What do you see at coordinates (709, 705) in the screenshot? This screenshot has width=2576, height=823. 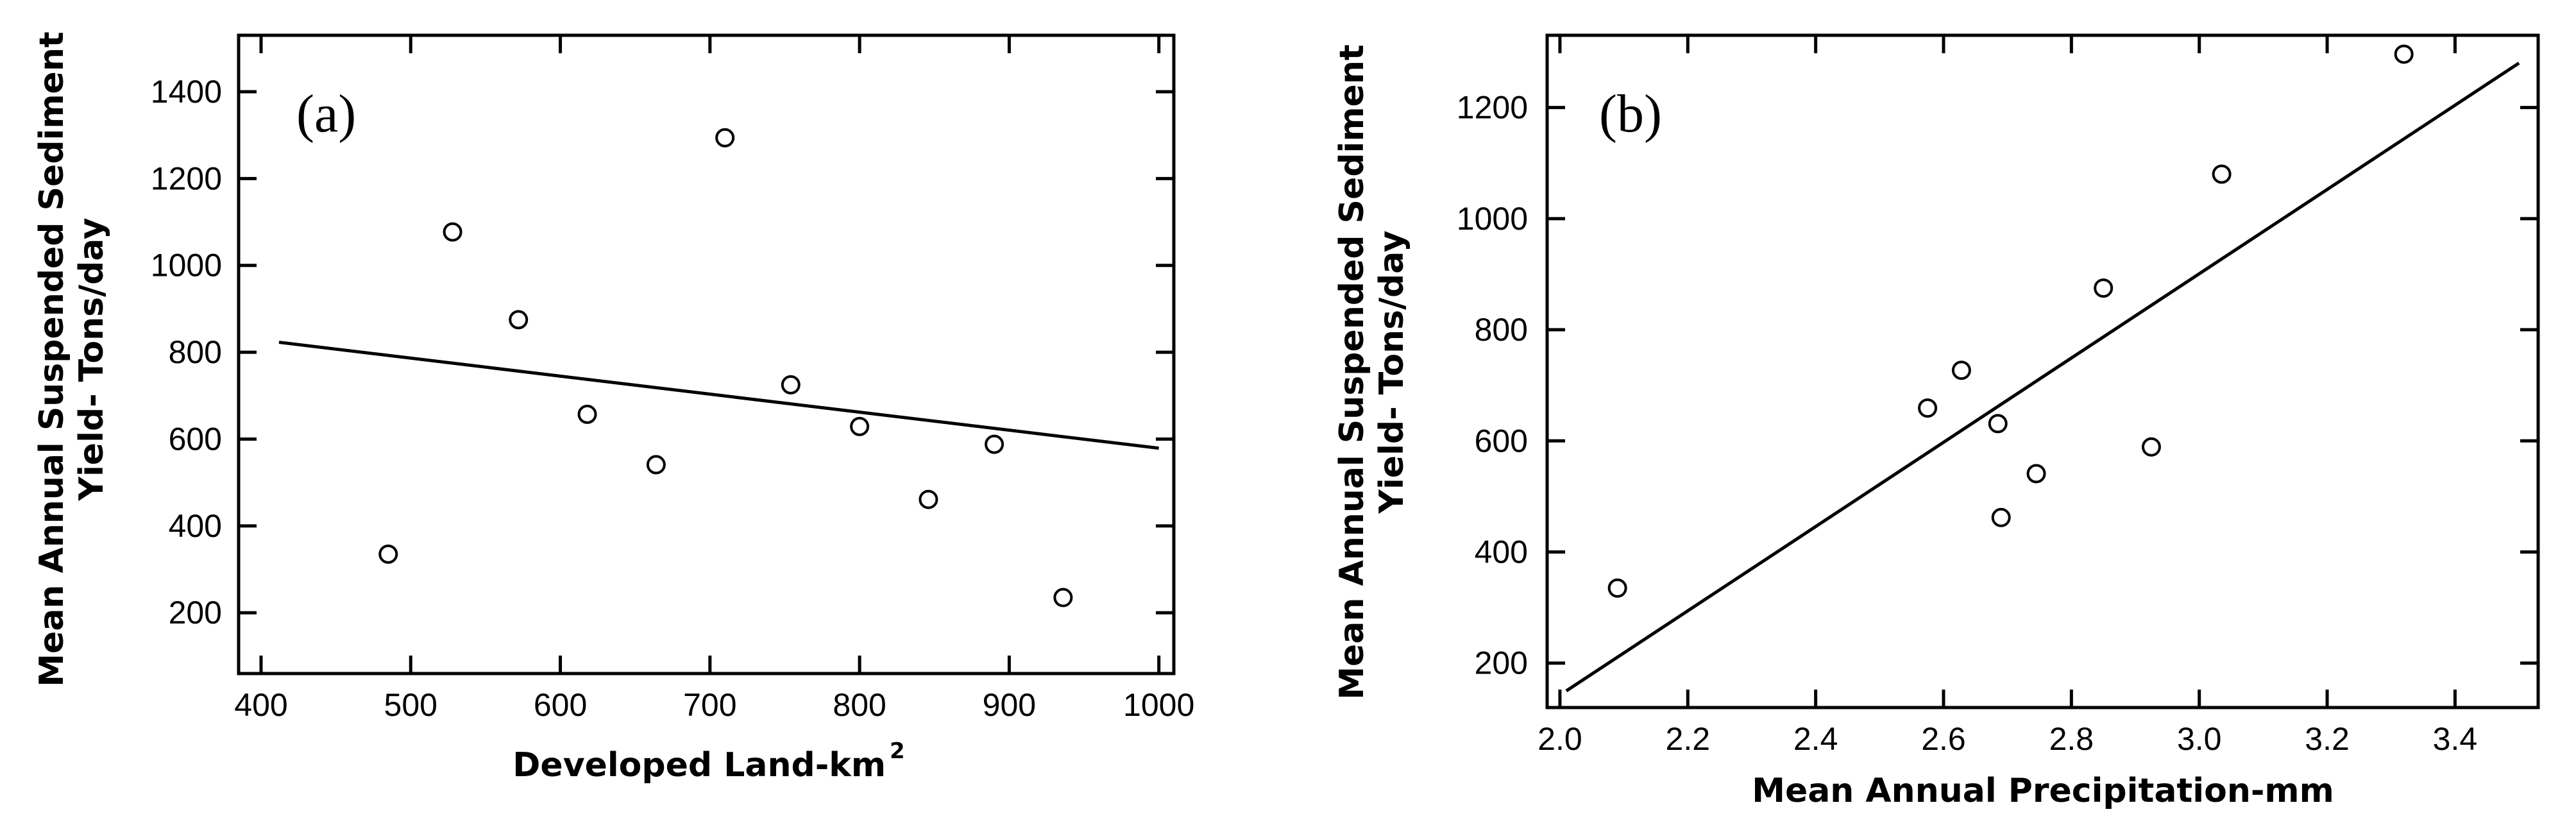 I see `x-tick-label: 700` at bounding box center [709, 705].